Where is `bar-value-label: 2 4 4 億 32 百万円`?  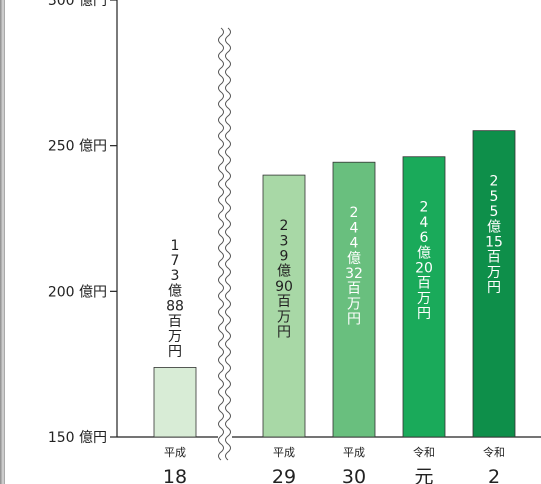
bar-value-label: 2 4 4 億 32 百万円 is located at coordinates (354, 266).